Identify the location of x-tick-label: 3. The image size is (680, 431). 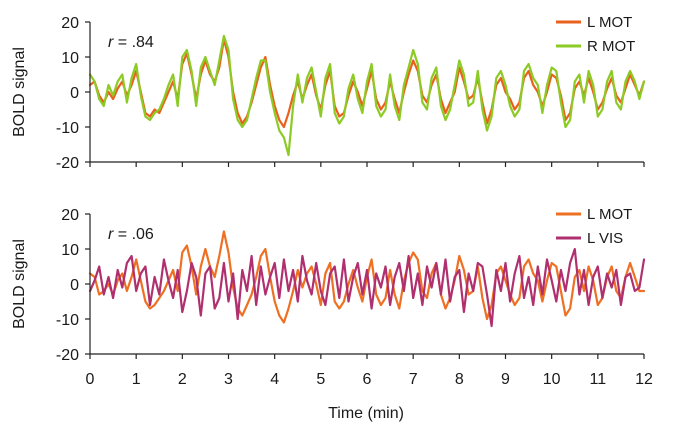
(228, 379).